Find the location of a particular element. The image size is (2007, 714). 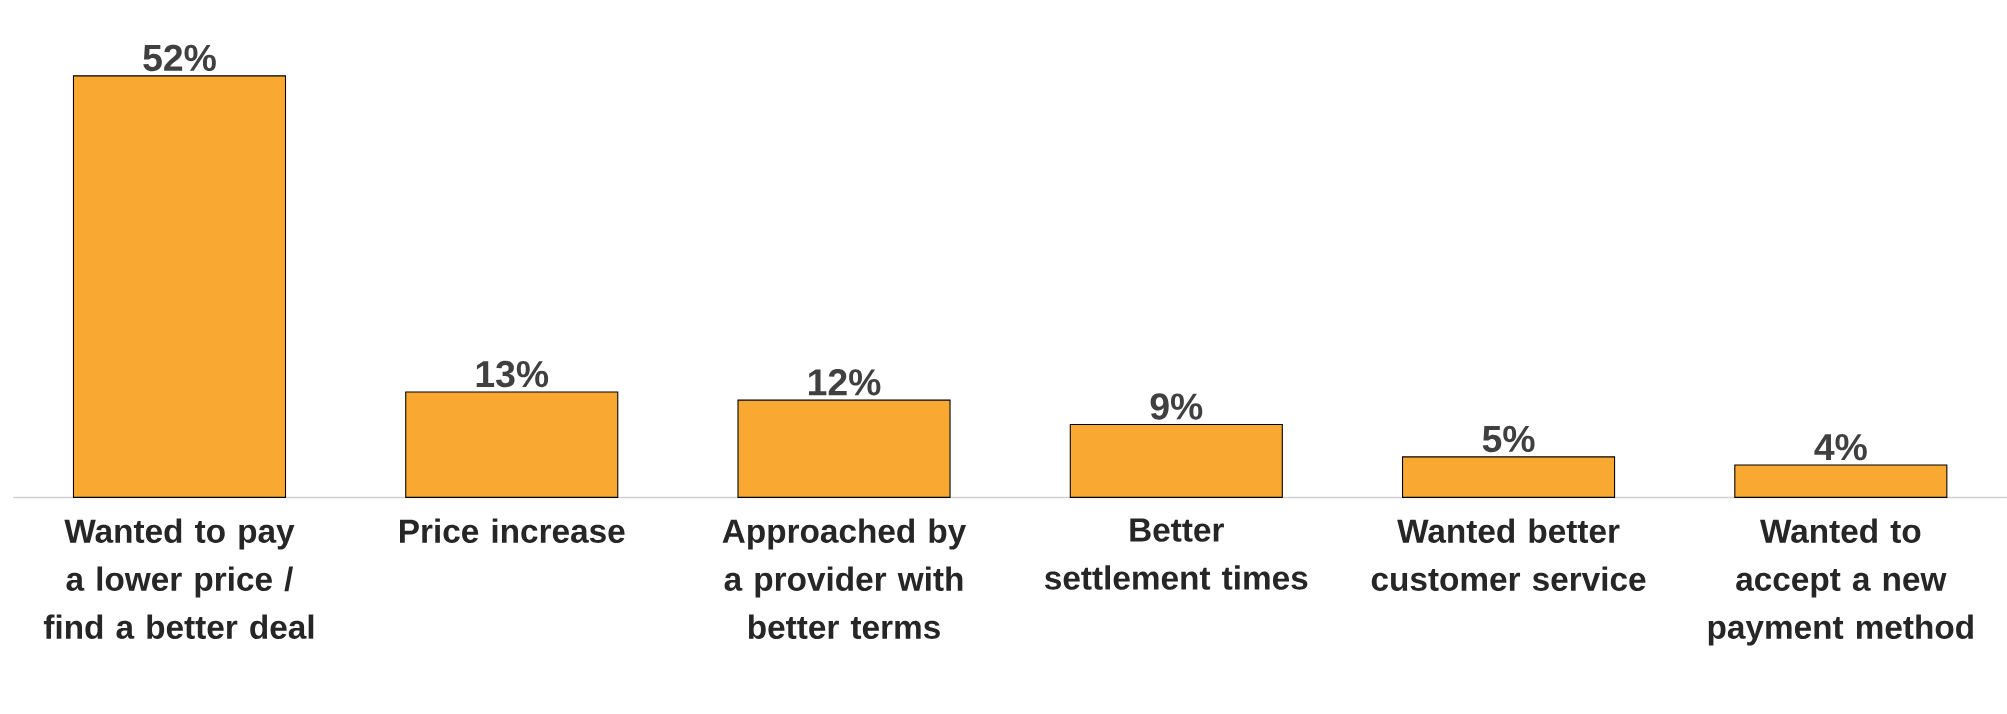

x-tick-label: Approached by a provider with better terms is located at coordinates (844, 578).